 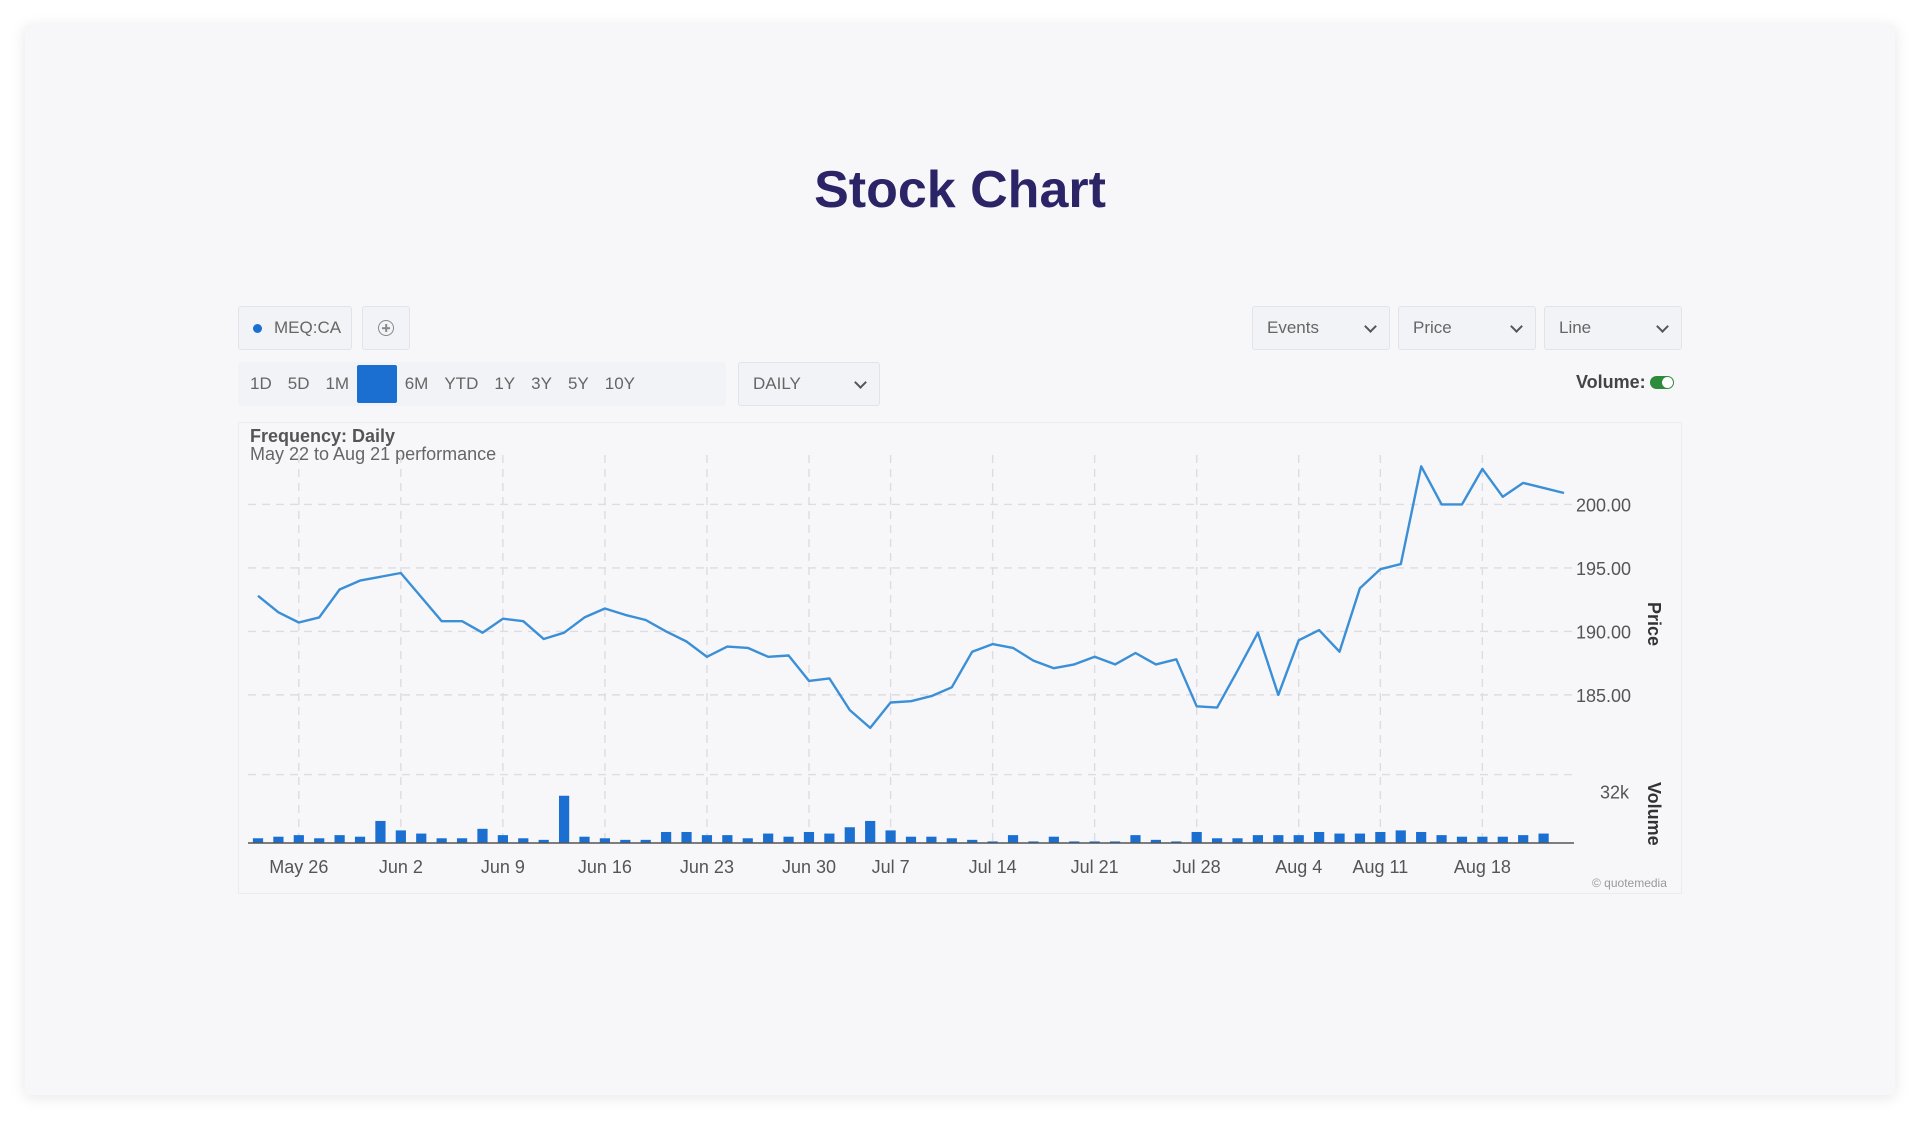 What do you see at coordinates (619, 383) in the screenshot?
I see `period-10y: 10Y` at bounding box center [619, 383].